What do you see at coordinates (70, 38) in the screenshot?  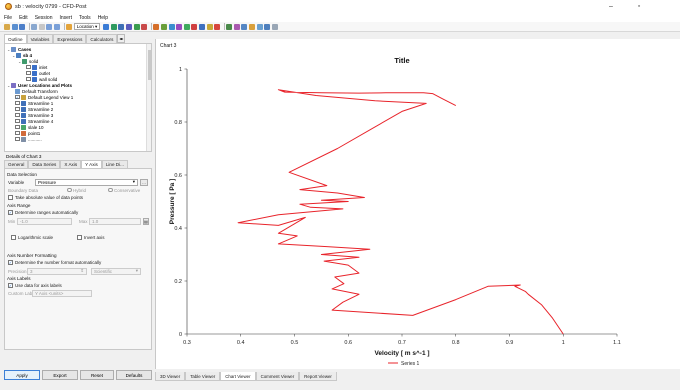 I see `tab-expressions: Expressions` at bounding box center [70, 38].